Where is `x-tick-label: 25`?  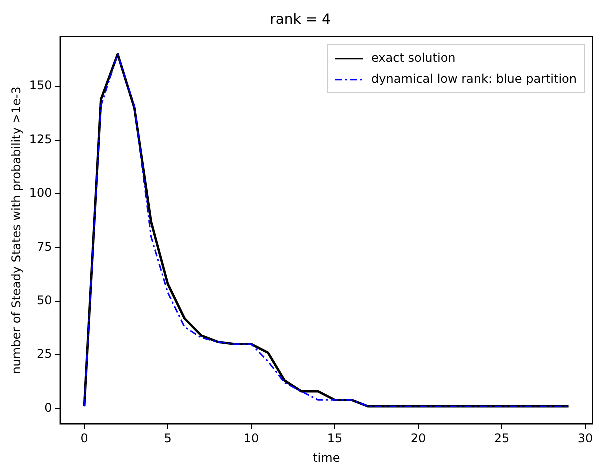
x-tick-label: 25 is located at coordinates (502, 439).